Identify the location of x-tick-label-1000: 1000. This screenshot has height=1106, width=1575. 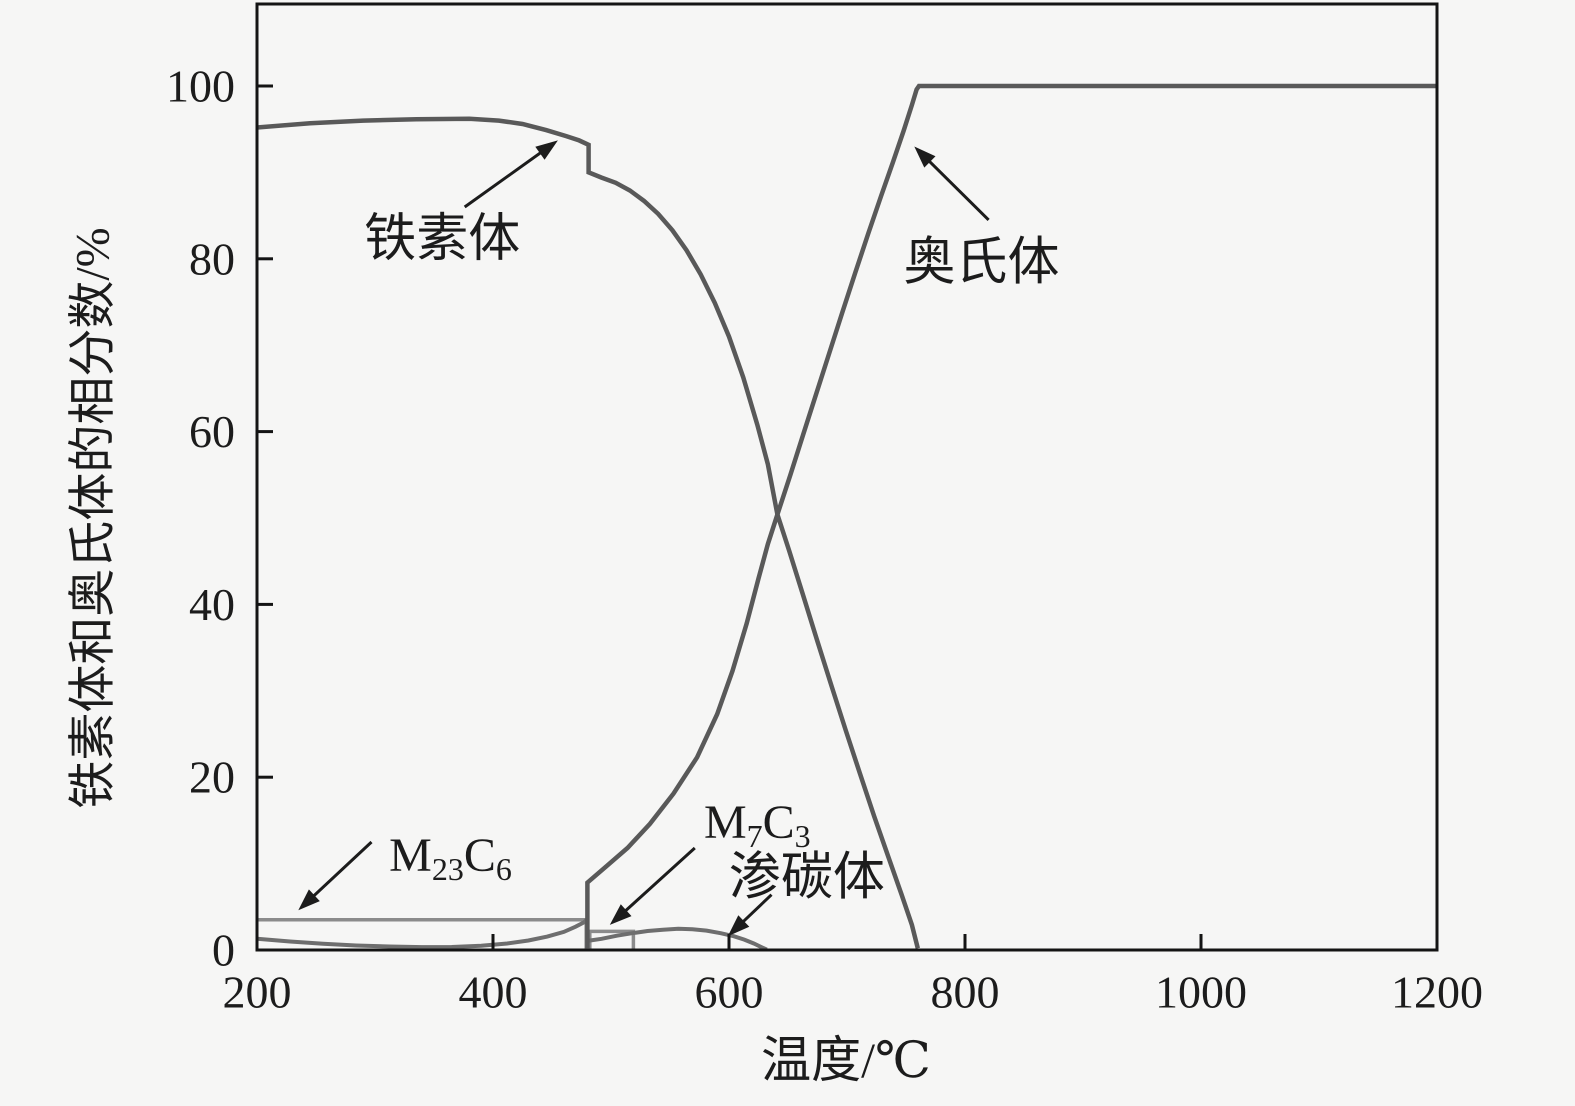
(1201, 992).